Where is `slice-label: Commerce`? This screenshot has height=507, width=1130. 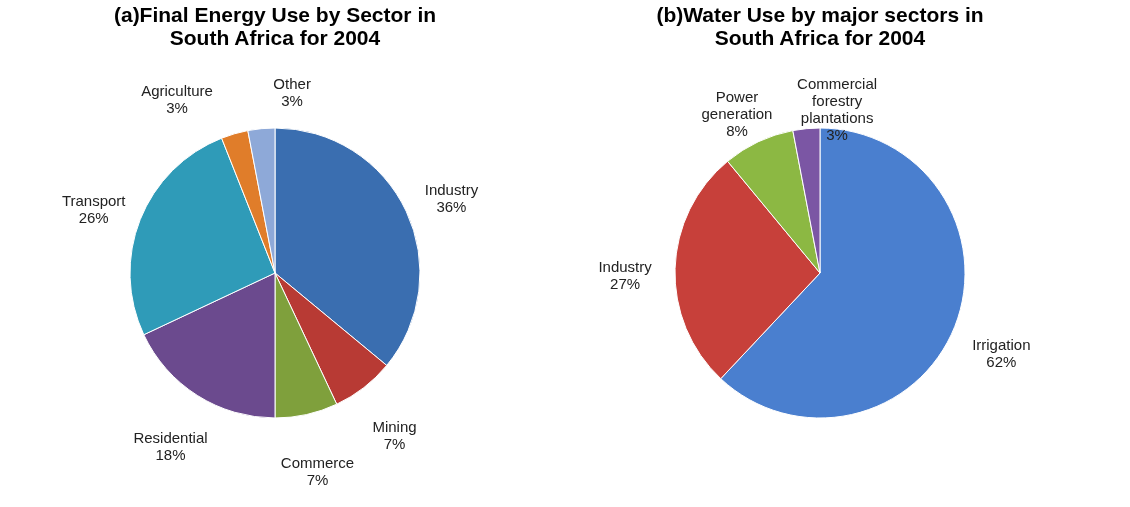 slice-label: Commerce is located at coordinates (317, 463).